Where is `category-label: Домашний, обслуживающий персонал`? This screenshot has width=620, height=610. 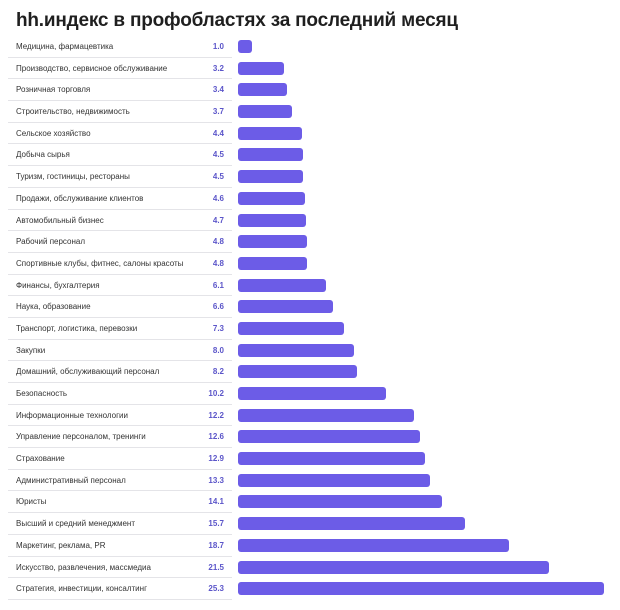 category-label: Домашний, обслуживающий персонал is located at coordinates (88, 372).